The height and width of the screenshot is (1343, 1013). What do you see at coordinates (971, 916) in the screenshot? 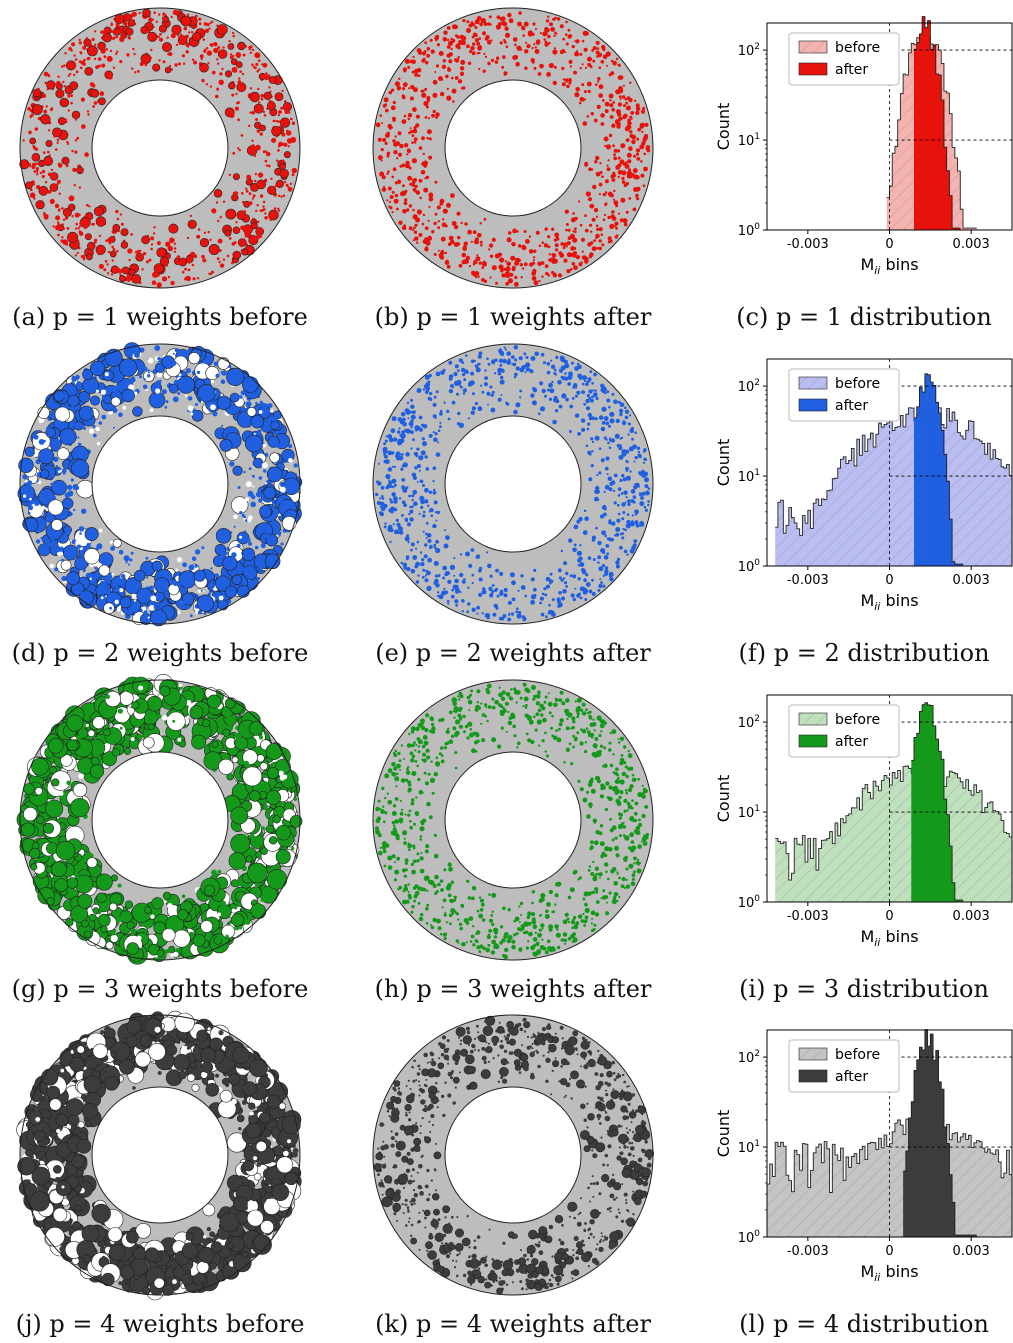
I see `x-tick-label: 0.003` at bounding box center [971, 916].